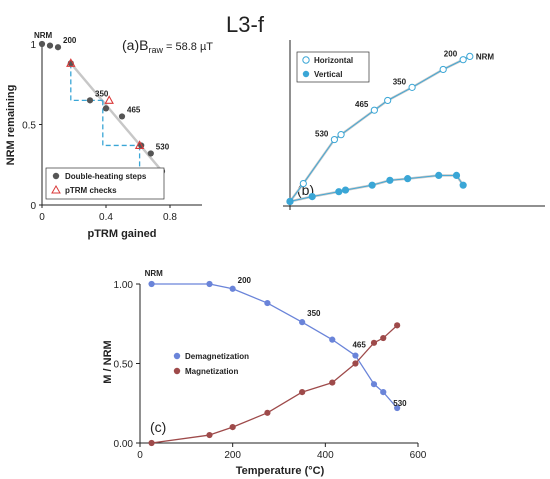 The width and height of the screenshot is (550, 479). Describe the element at coordinates (124, 365) in the screenshot. I see `panel-c-ytick-label: 0.50` at that location.